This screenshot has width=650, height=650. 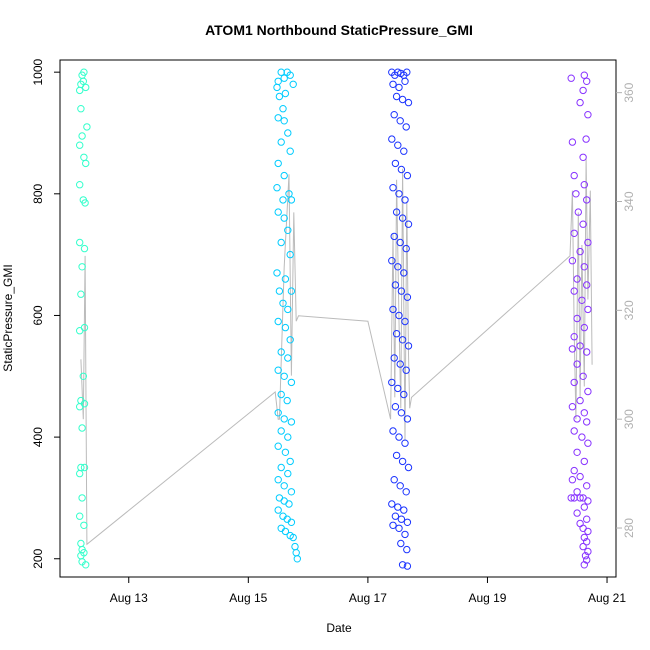 What do you see at coordinates (38, 193) in the screenshot?
I see `y-tick-label: 800` at bounding box center [38, 193].